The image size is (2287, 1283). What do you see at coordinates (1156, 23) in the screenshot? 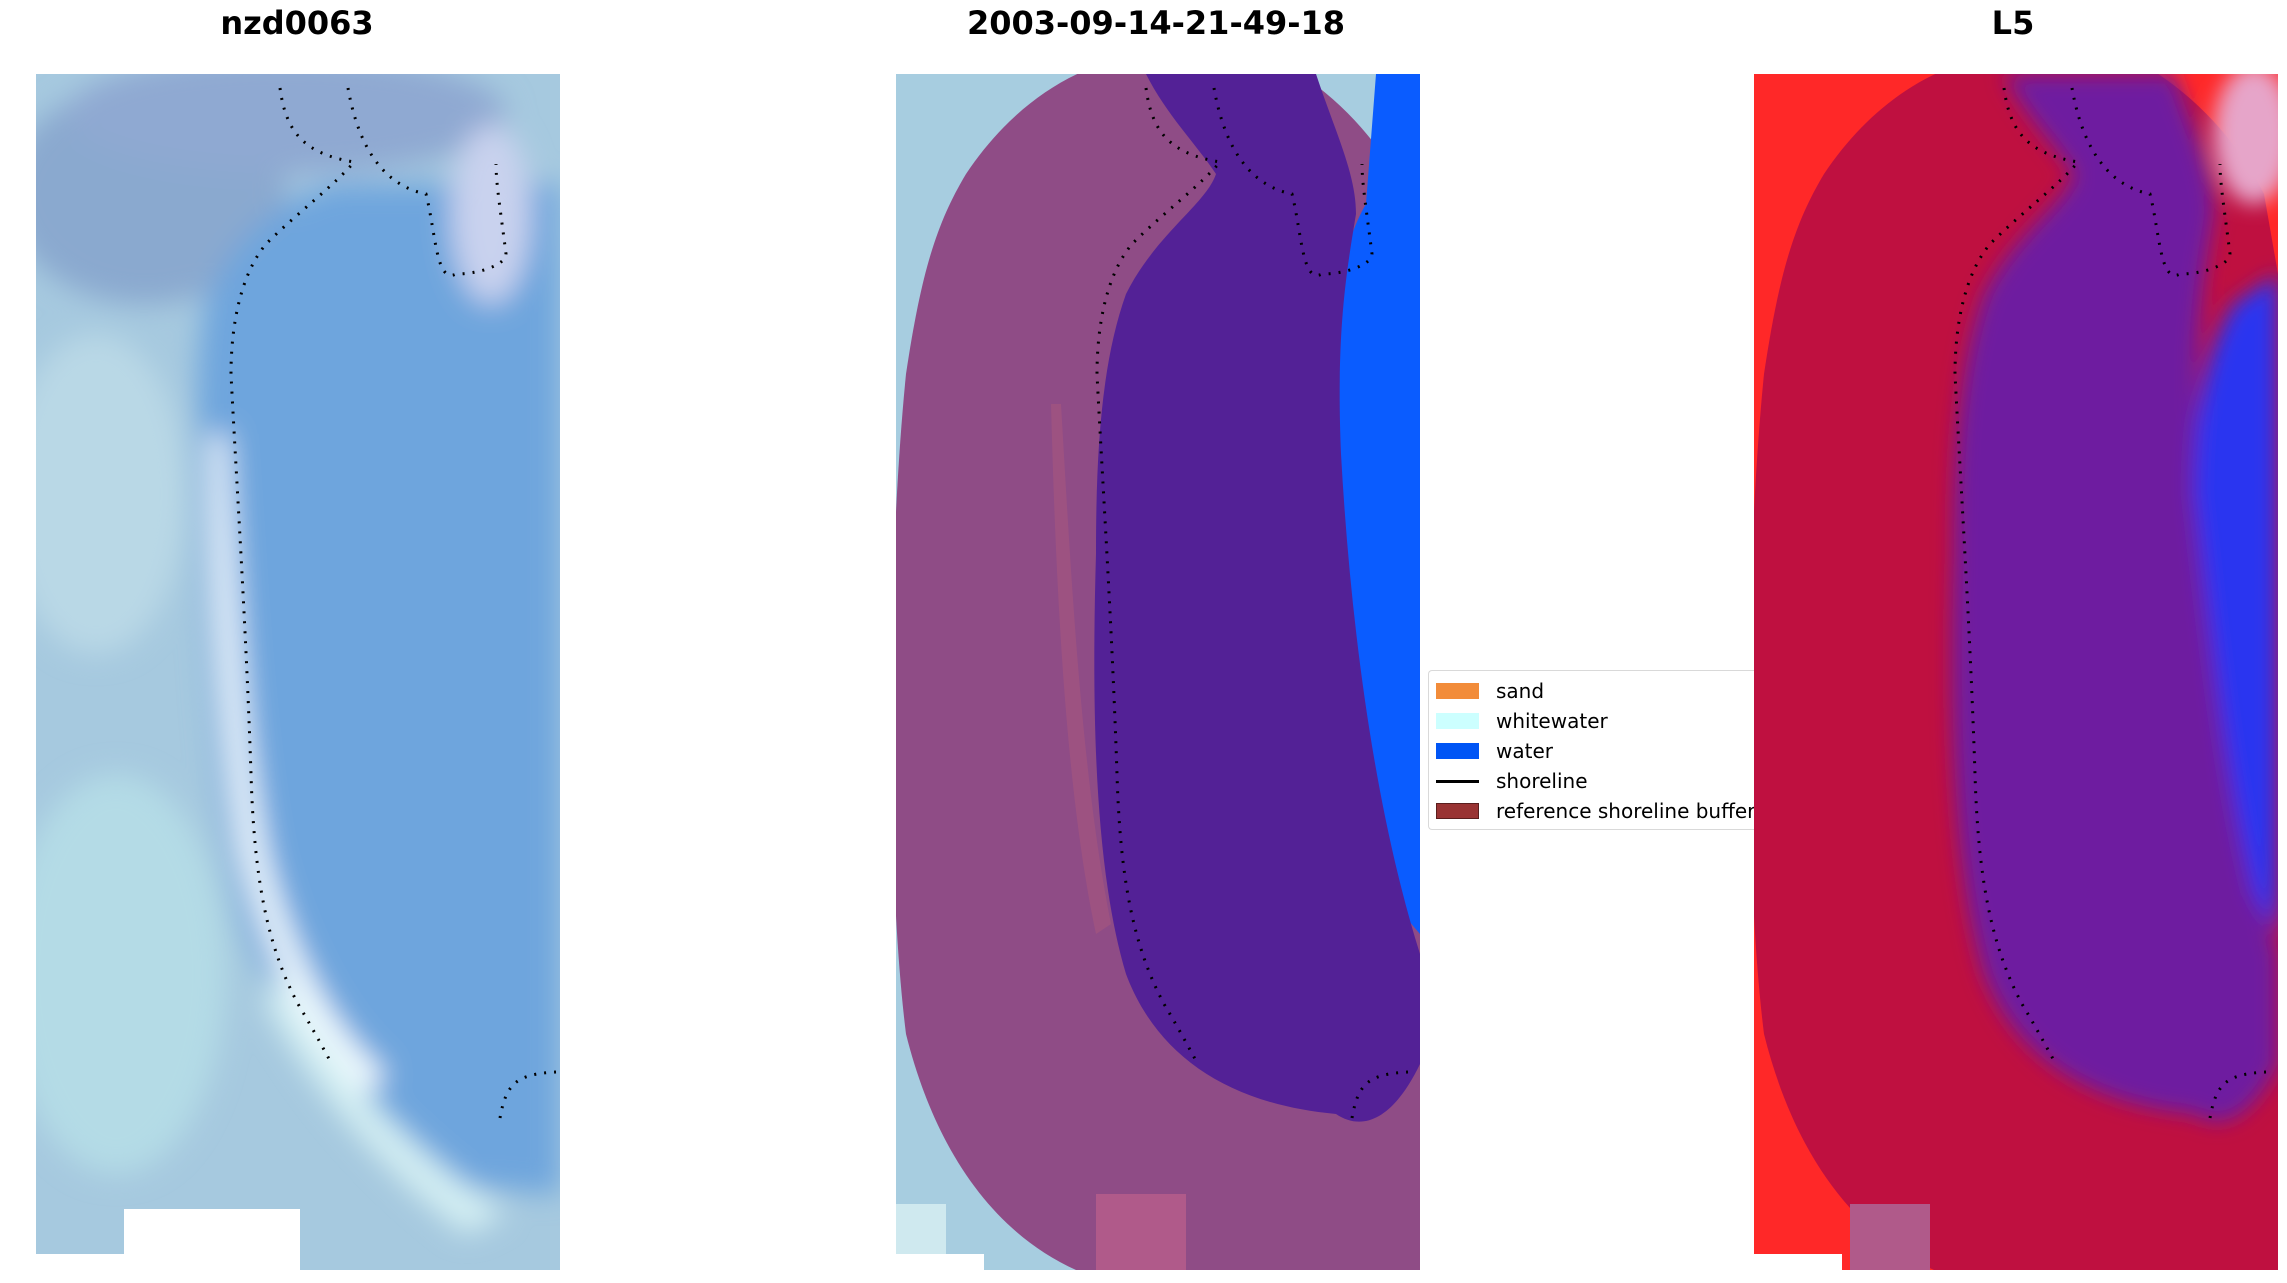
I see `panel-title-classified: 2003-09-14-21-49-18` at bounding box center [1156, 23].